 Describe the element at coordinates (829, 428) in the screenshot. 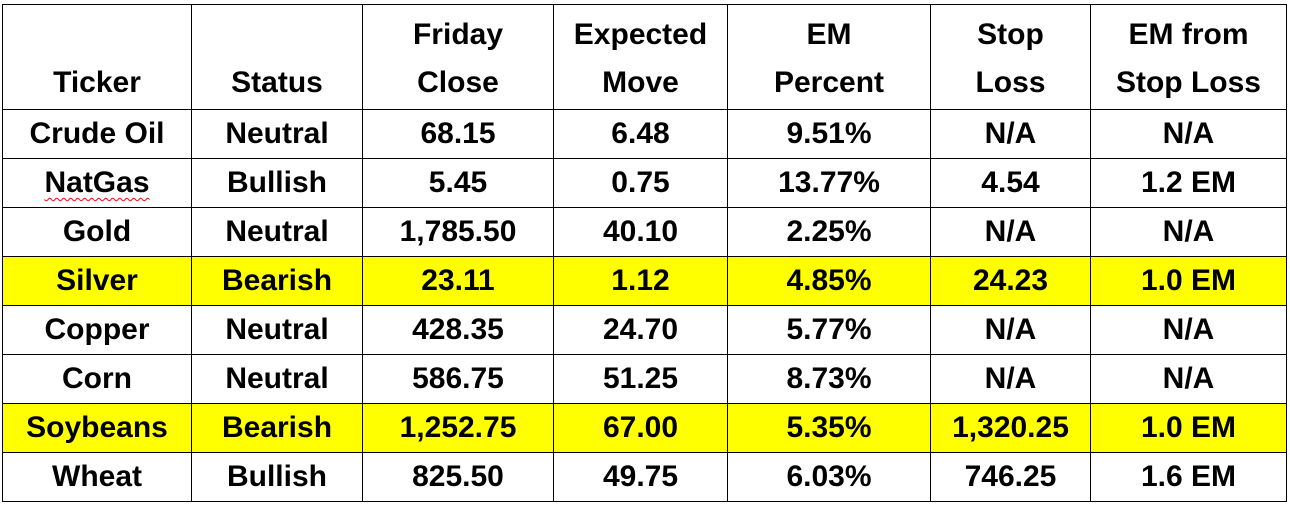

I see `cell-em-percent: 5.35%` at that location.